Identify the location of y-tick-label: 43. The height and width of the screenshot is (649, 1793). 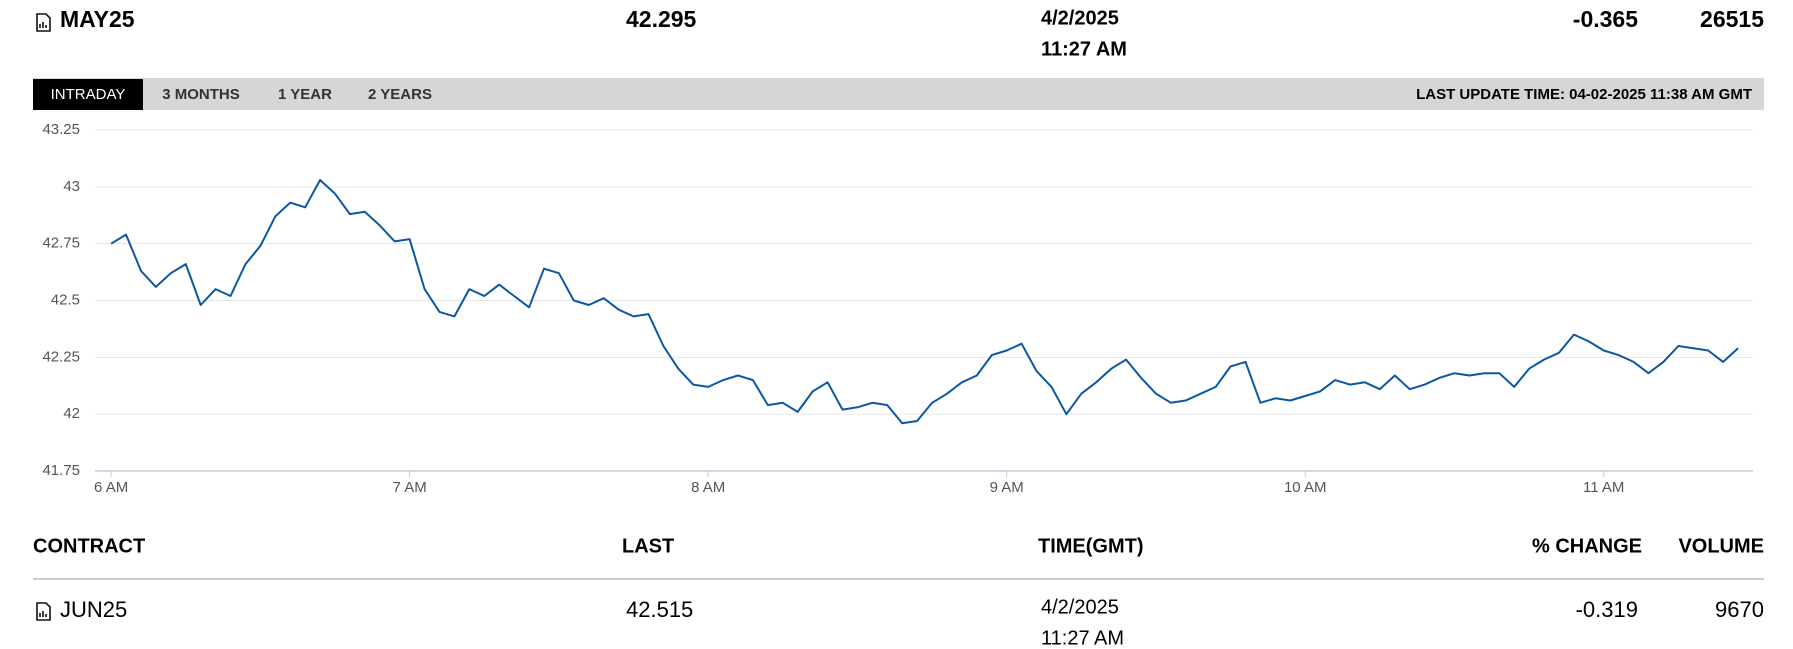
(71, 186).